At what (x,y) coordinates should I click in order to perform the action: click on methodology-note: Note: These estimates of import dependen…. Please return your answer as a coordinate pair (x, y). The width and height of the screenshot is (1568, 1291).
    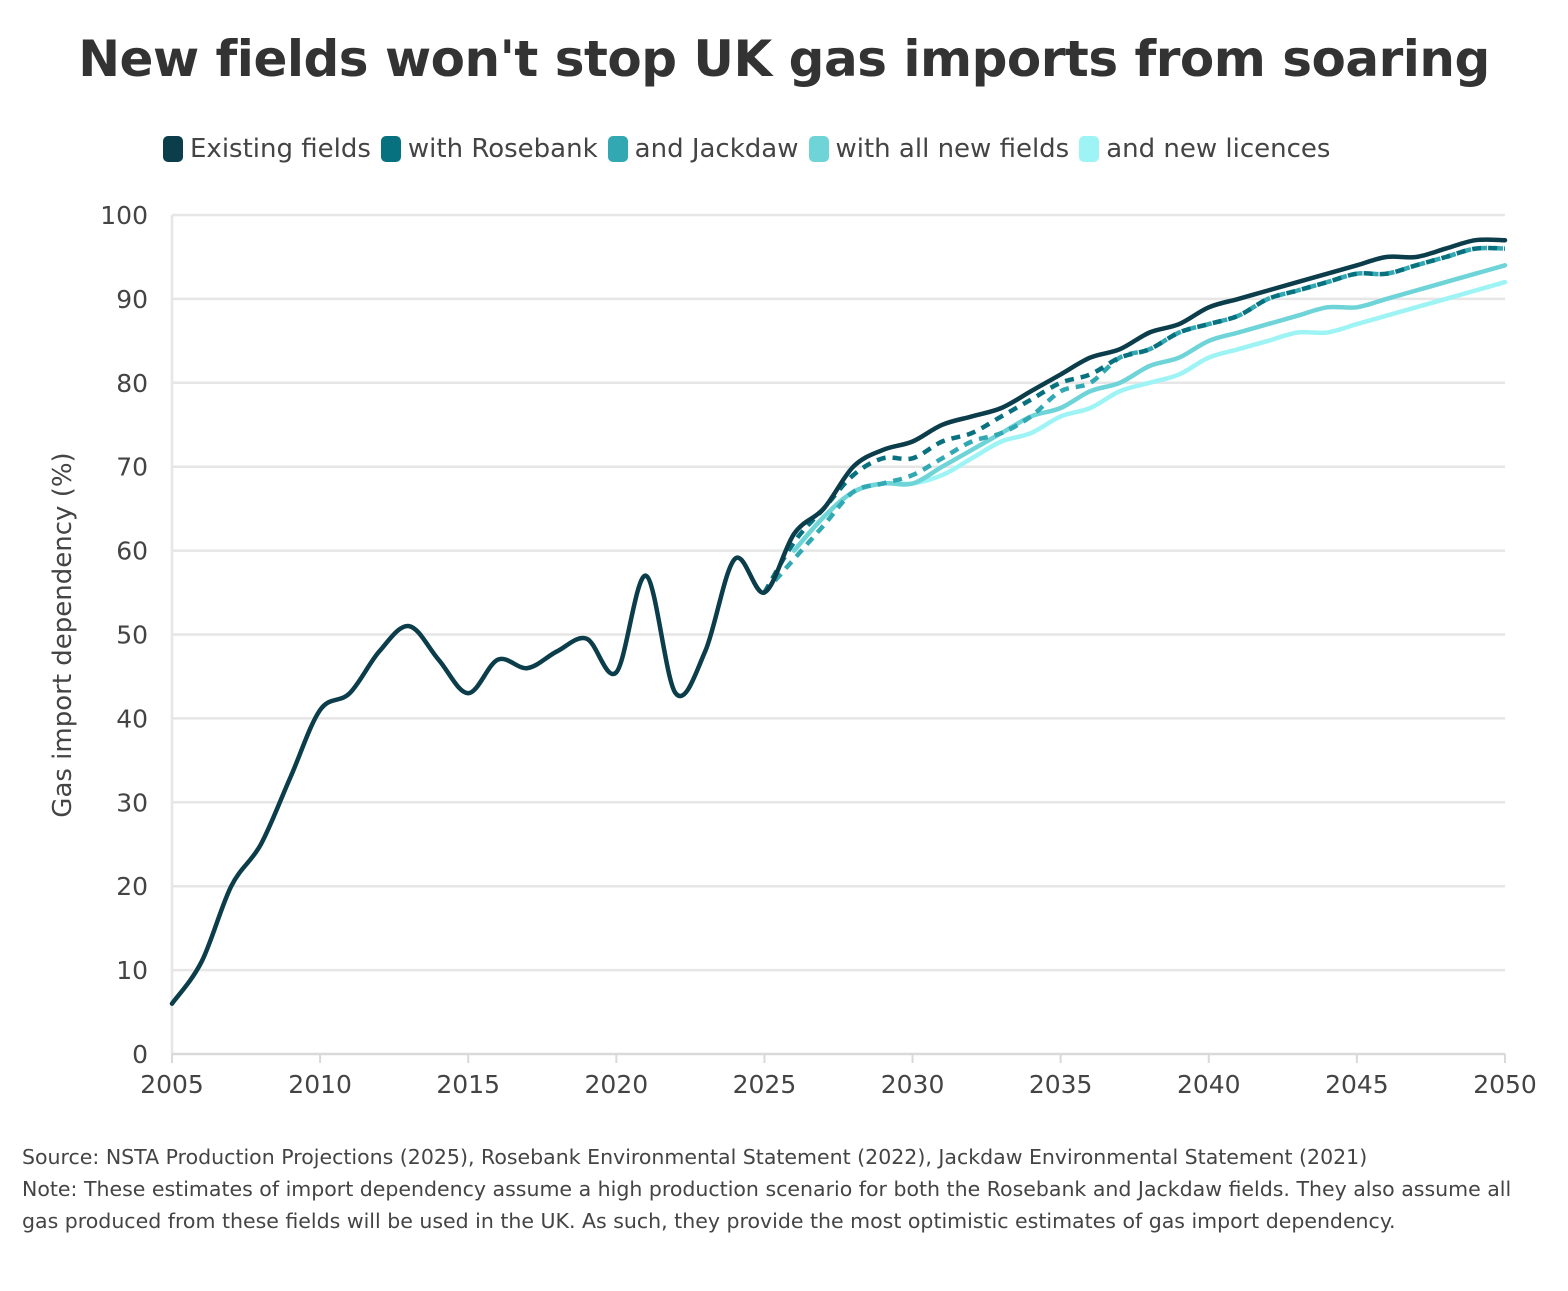
    Looking at the image, I should click on (767, 1205).